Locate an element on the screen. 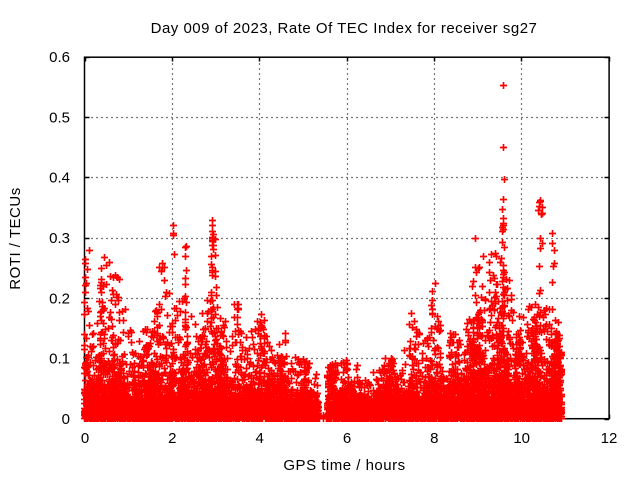  svg-text: 10 is located at coordinates (521, 438).